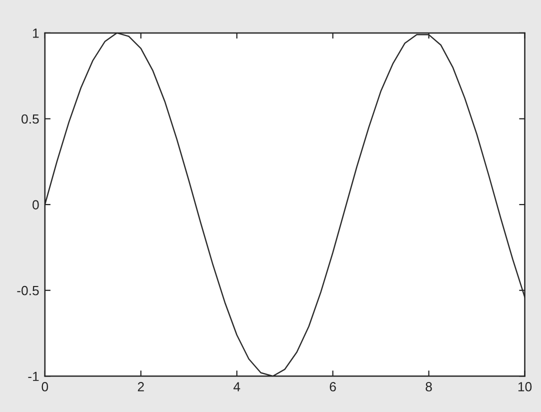 The height and width of the screenshot is (412, 541). Describe the element at coordinates (30, 119) in the screenshot. I see `y-tick-label: 0.5` at that location.